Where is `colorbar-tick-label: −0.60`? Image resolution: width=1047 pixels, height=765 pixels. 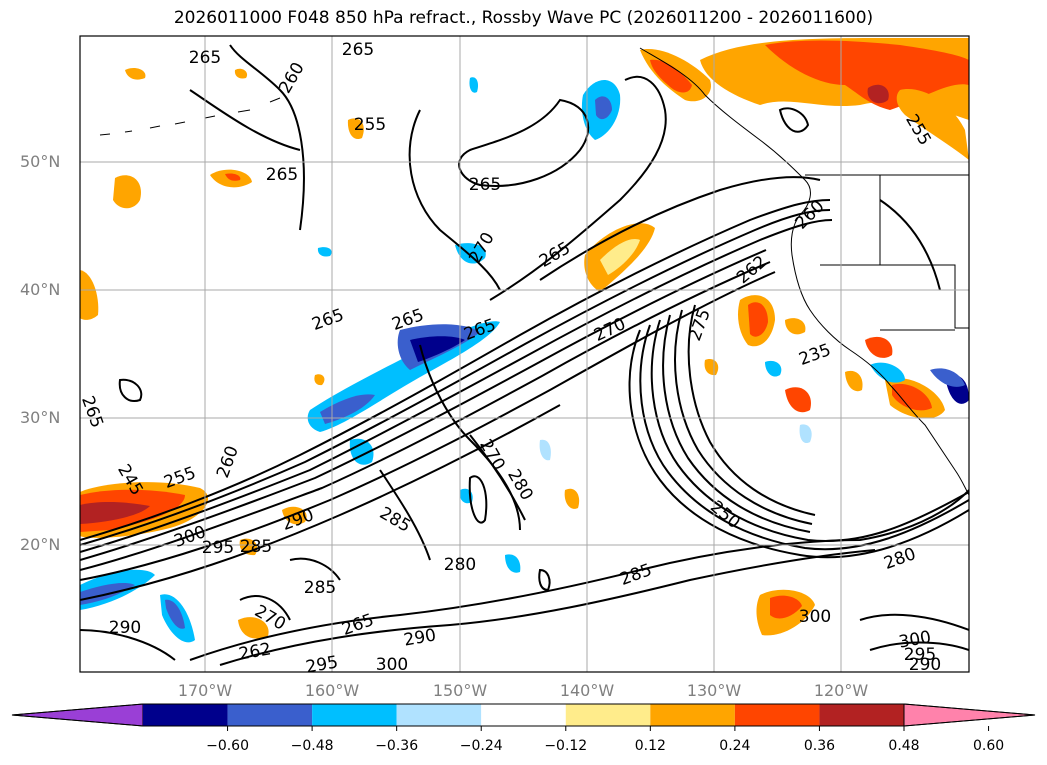 colorbar-tick-label: −0.60 is located at coordinates (227, 746).